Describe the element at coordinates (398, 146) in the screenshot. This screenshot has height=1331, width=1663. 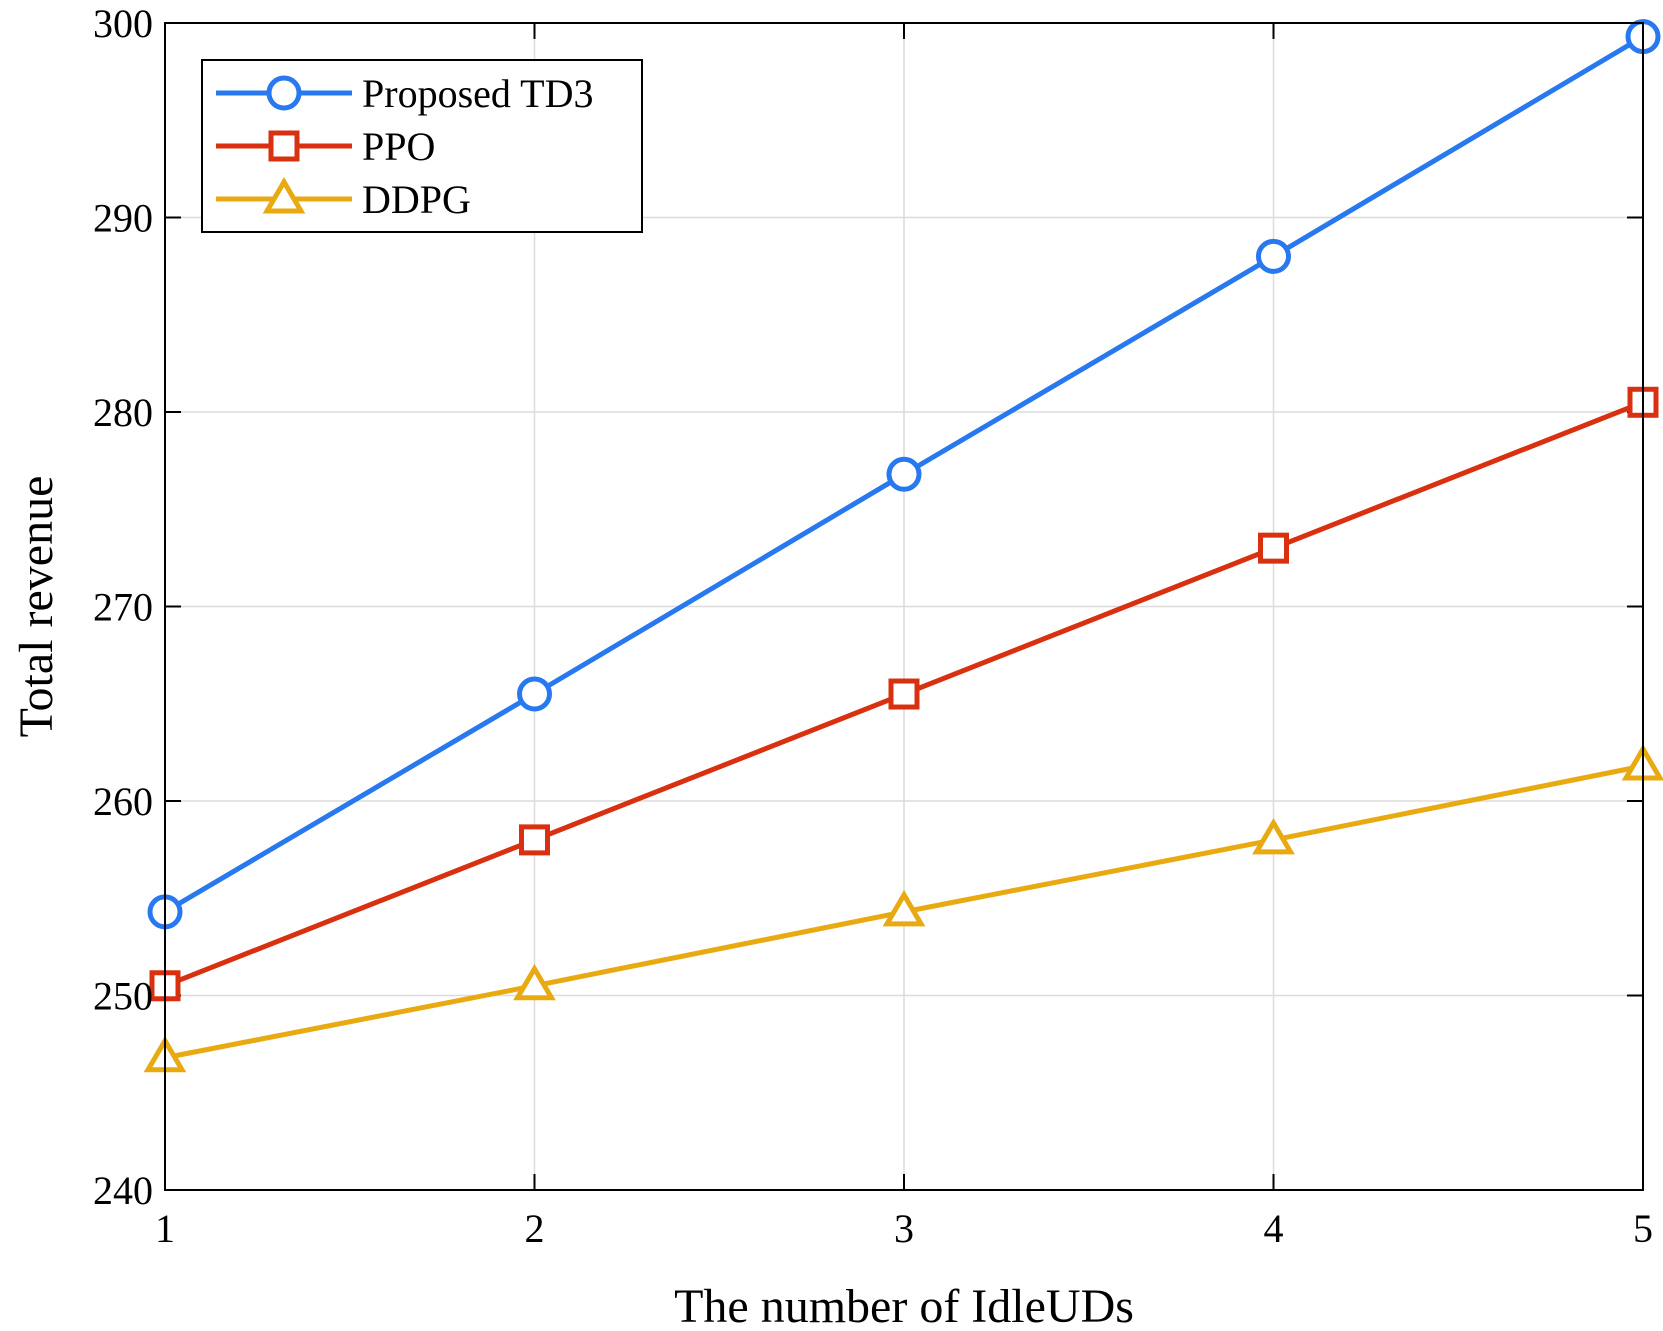
I see `legend-label: PPO` at that location.